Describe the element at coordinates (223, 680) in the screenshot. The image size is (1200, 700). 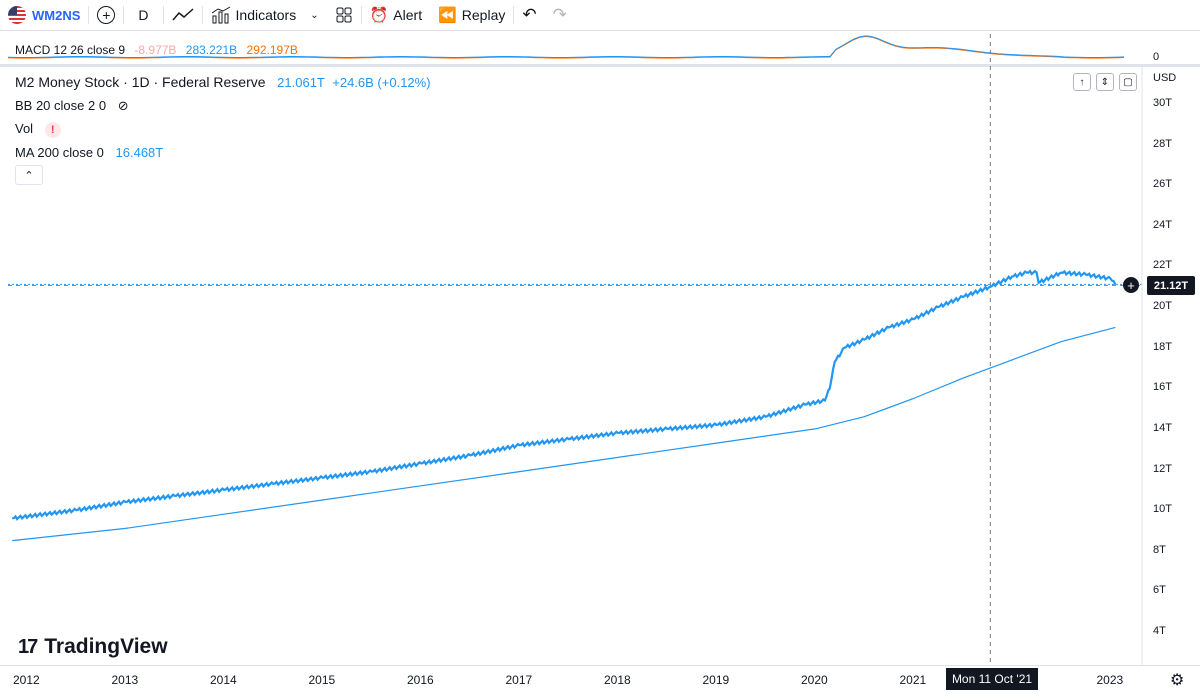
I see `time-tick-label: 2014` at that location.